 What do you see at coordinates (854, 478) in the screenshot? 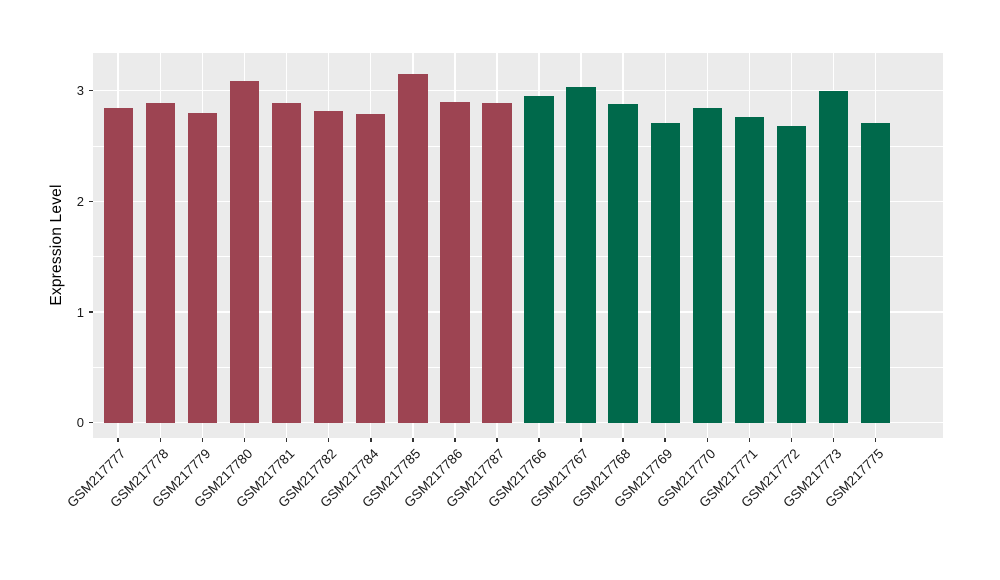
I see `x-tick-label-text: GSM217775` at bounding box center [854, 478].